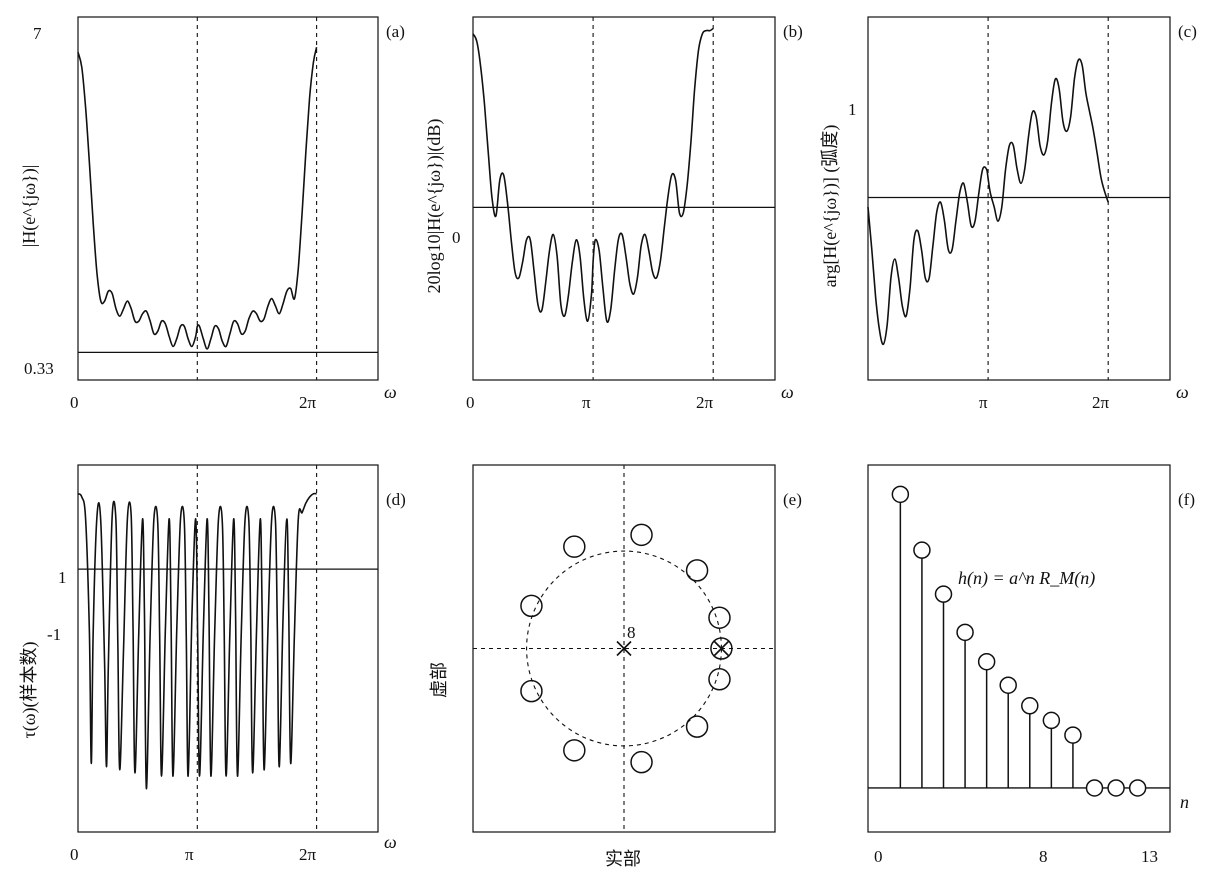 This screenshot has height=895, width=1219. What do you see at coordinates (390, 842) in the screenshot?
I see `panel-d-xlabel: ω` at bounding box center [390, 842].